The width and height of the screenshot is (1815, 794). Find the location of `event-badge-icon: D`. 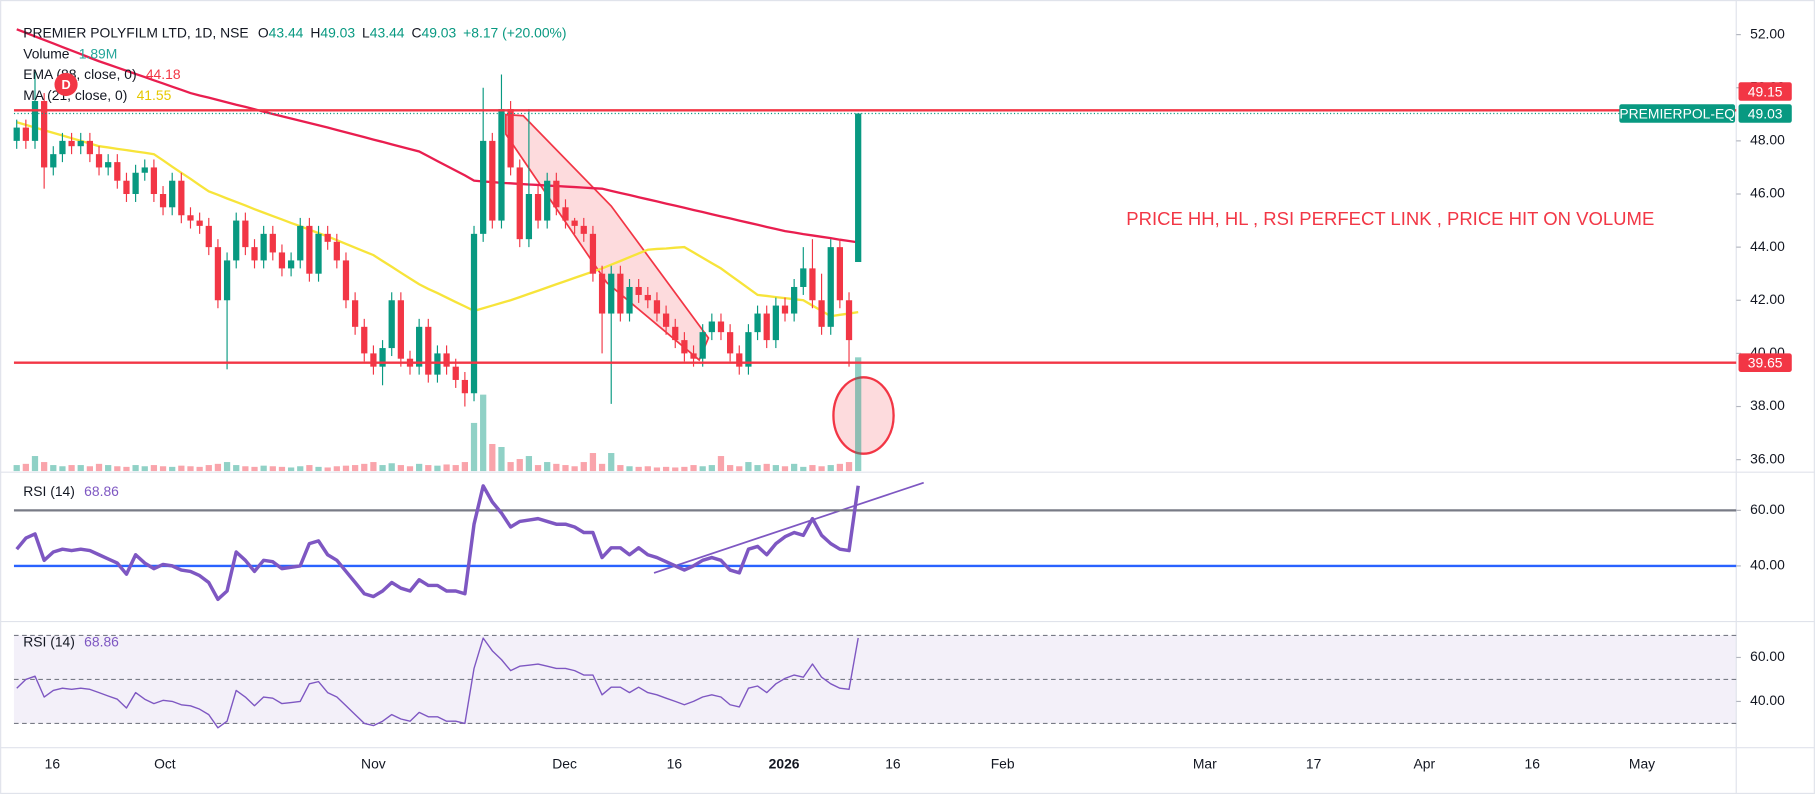

event-badge-icon: D is located at coordinates (65, 84).